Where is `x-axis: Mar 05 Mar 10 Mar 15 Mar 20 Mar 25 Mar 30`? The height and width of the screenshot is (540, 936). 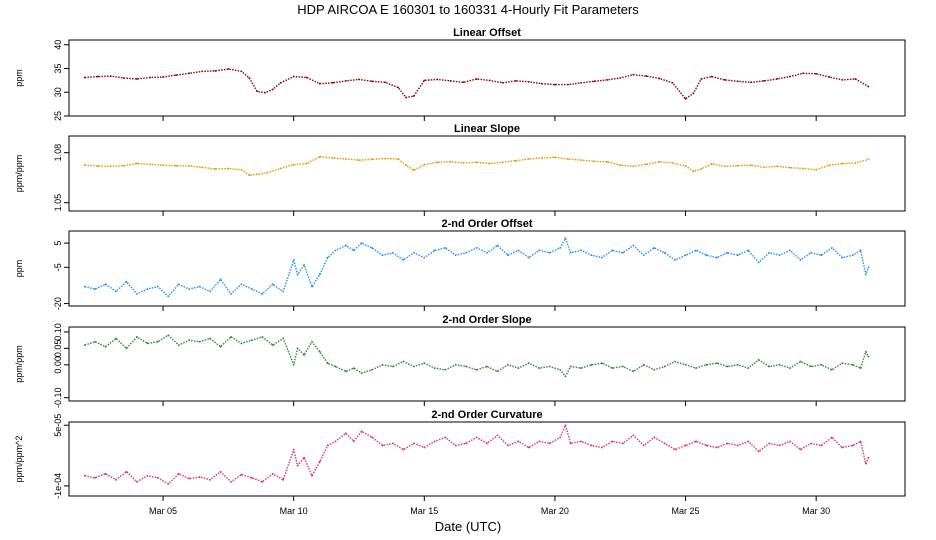
x-axis: Mar 05 Mar 10 Mar 15 Mar 20 Mar 25 Mar 30 is located at coordinates (489, 511).